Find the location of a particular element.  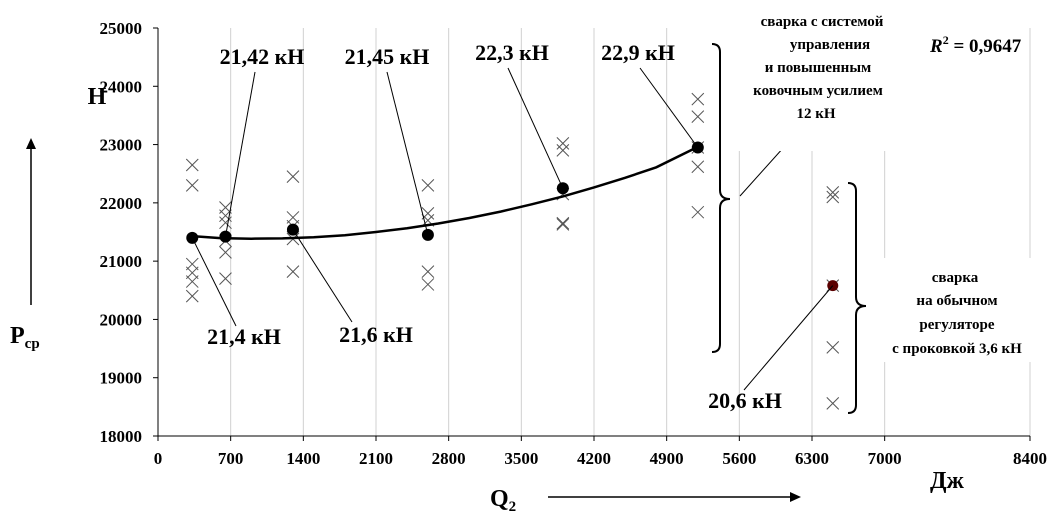

trendline is located at coordinates (445, 192).